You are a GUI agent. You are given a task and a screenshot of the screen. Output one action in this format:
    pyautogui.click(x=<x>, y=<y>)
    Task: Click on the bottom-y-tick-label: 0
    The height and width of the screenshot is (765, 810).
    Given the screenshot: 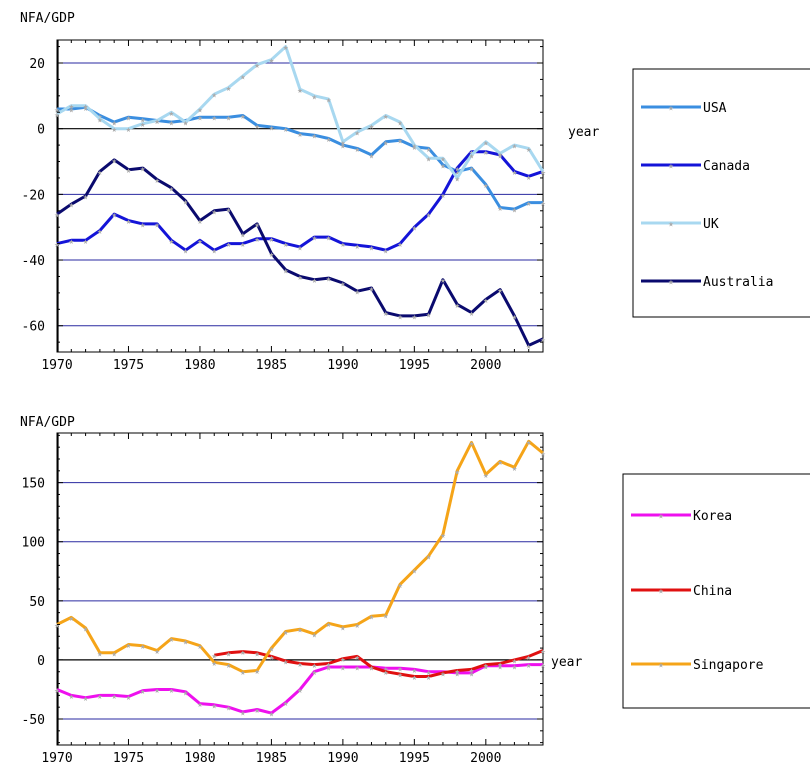 What is the action you would take?
    pyautogui.click(x=41, y=661)
    